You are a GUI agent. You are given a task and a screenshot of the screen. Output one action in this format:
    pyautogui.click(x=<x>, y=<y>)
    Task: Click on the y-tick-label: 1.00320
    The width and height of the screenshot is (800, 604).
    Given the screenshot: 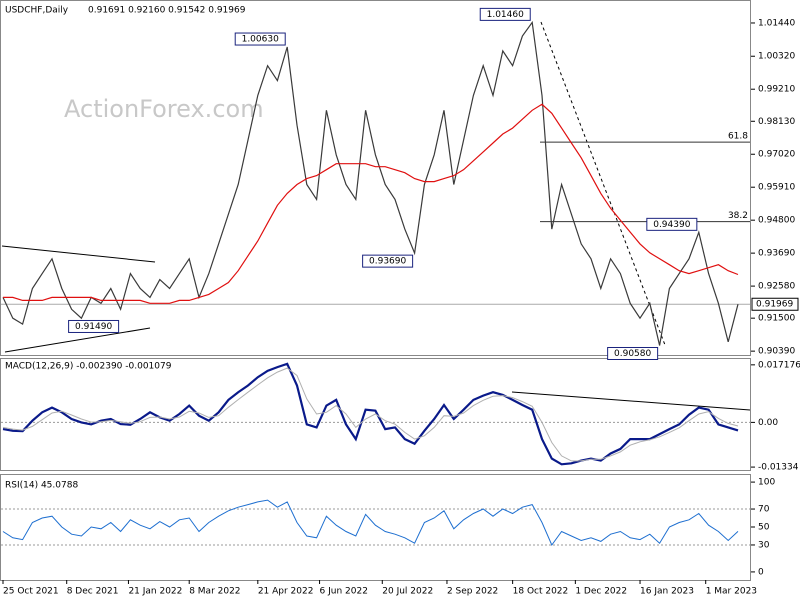 What is the action you would take?
    pyautogui.click(x=776, y=57)
    